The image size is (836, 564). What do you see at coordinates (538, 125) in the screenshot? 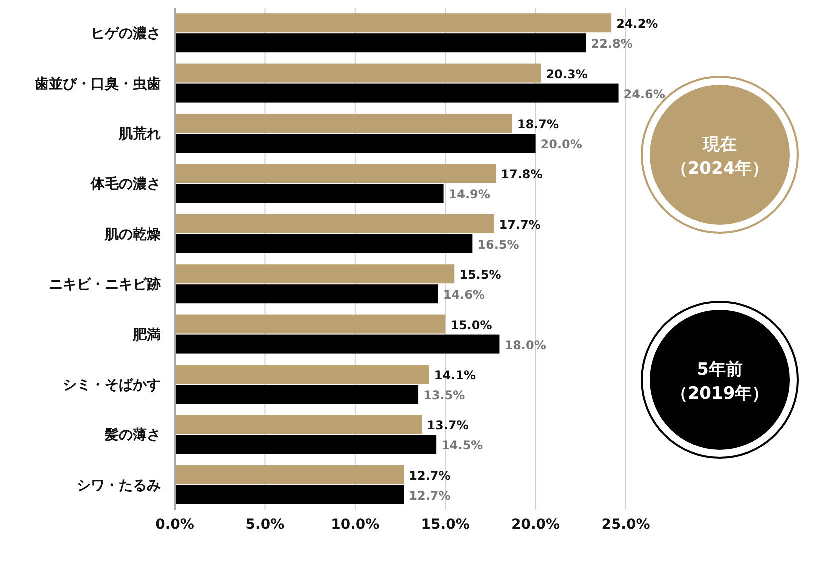
I see `data-label: 18.7%` at bounding box center [538, 125].